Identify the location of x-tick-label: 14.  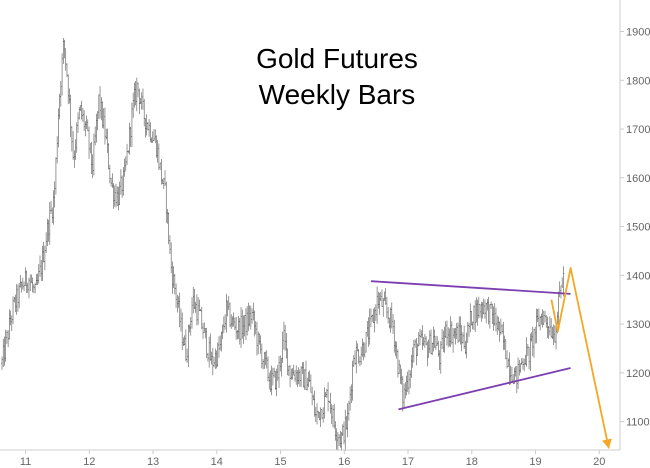
(217, 462).